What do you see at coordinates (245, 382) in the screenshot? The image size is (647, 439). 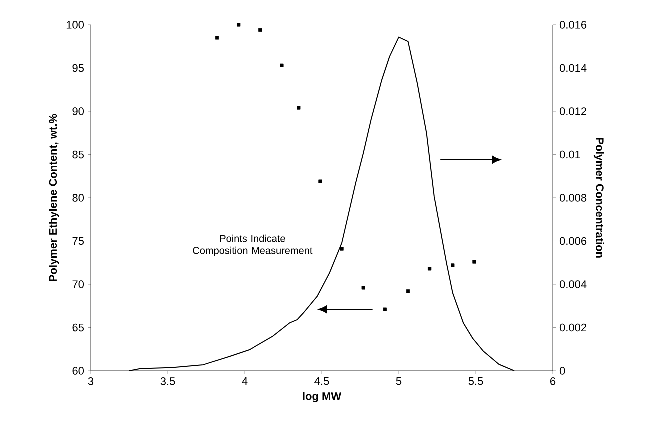 I see `x-tick-label: 4` at bounding box center [245, 382].